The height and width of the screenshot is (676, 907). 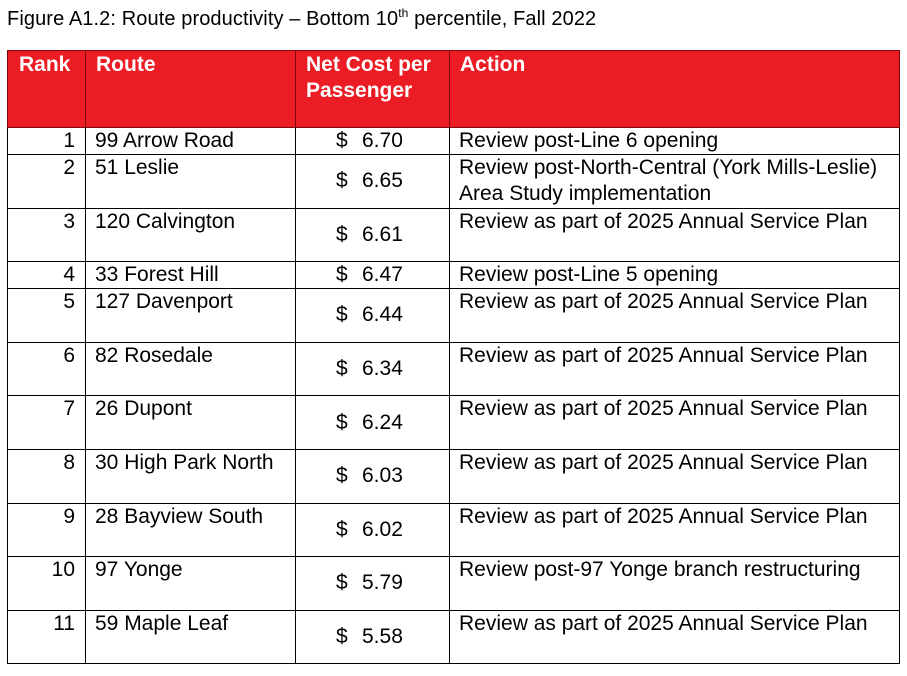 What do you see at coordinates (190, 422) in the screenshot?
I see `route-cell: 26 Dupont` at bounding box center [190, 422].